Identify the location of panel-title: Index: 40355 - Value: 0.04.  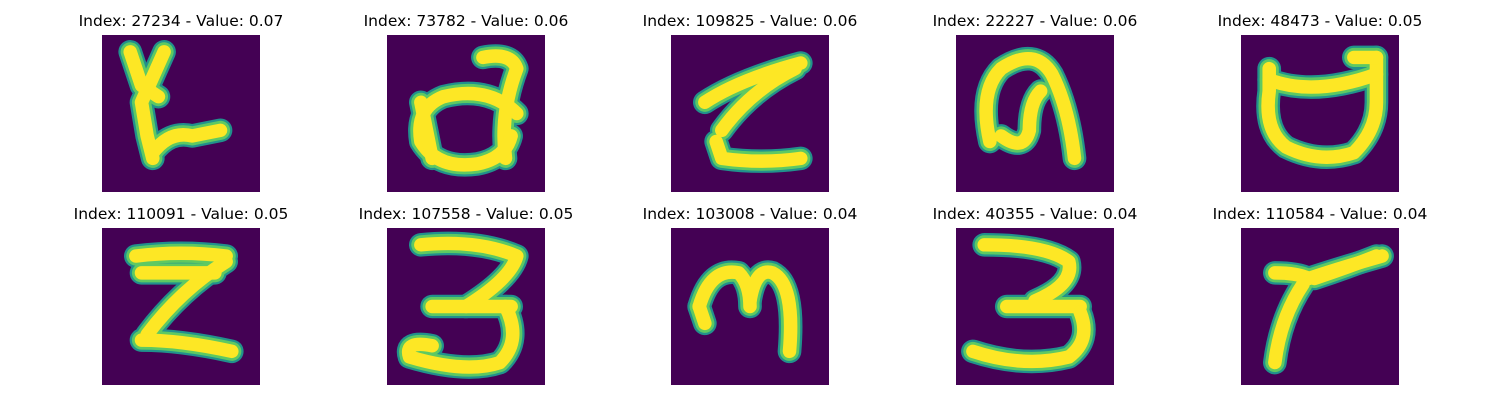
(1035, 214).